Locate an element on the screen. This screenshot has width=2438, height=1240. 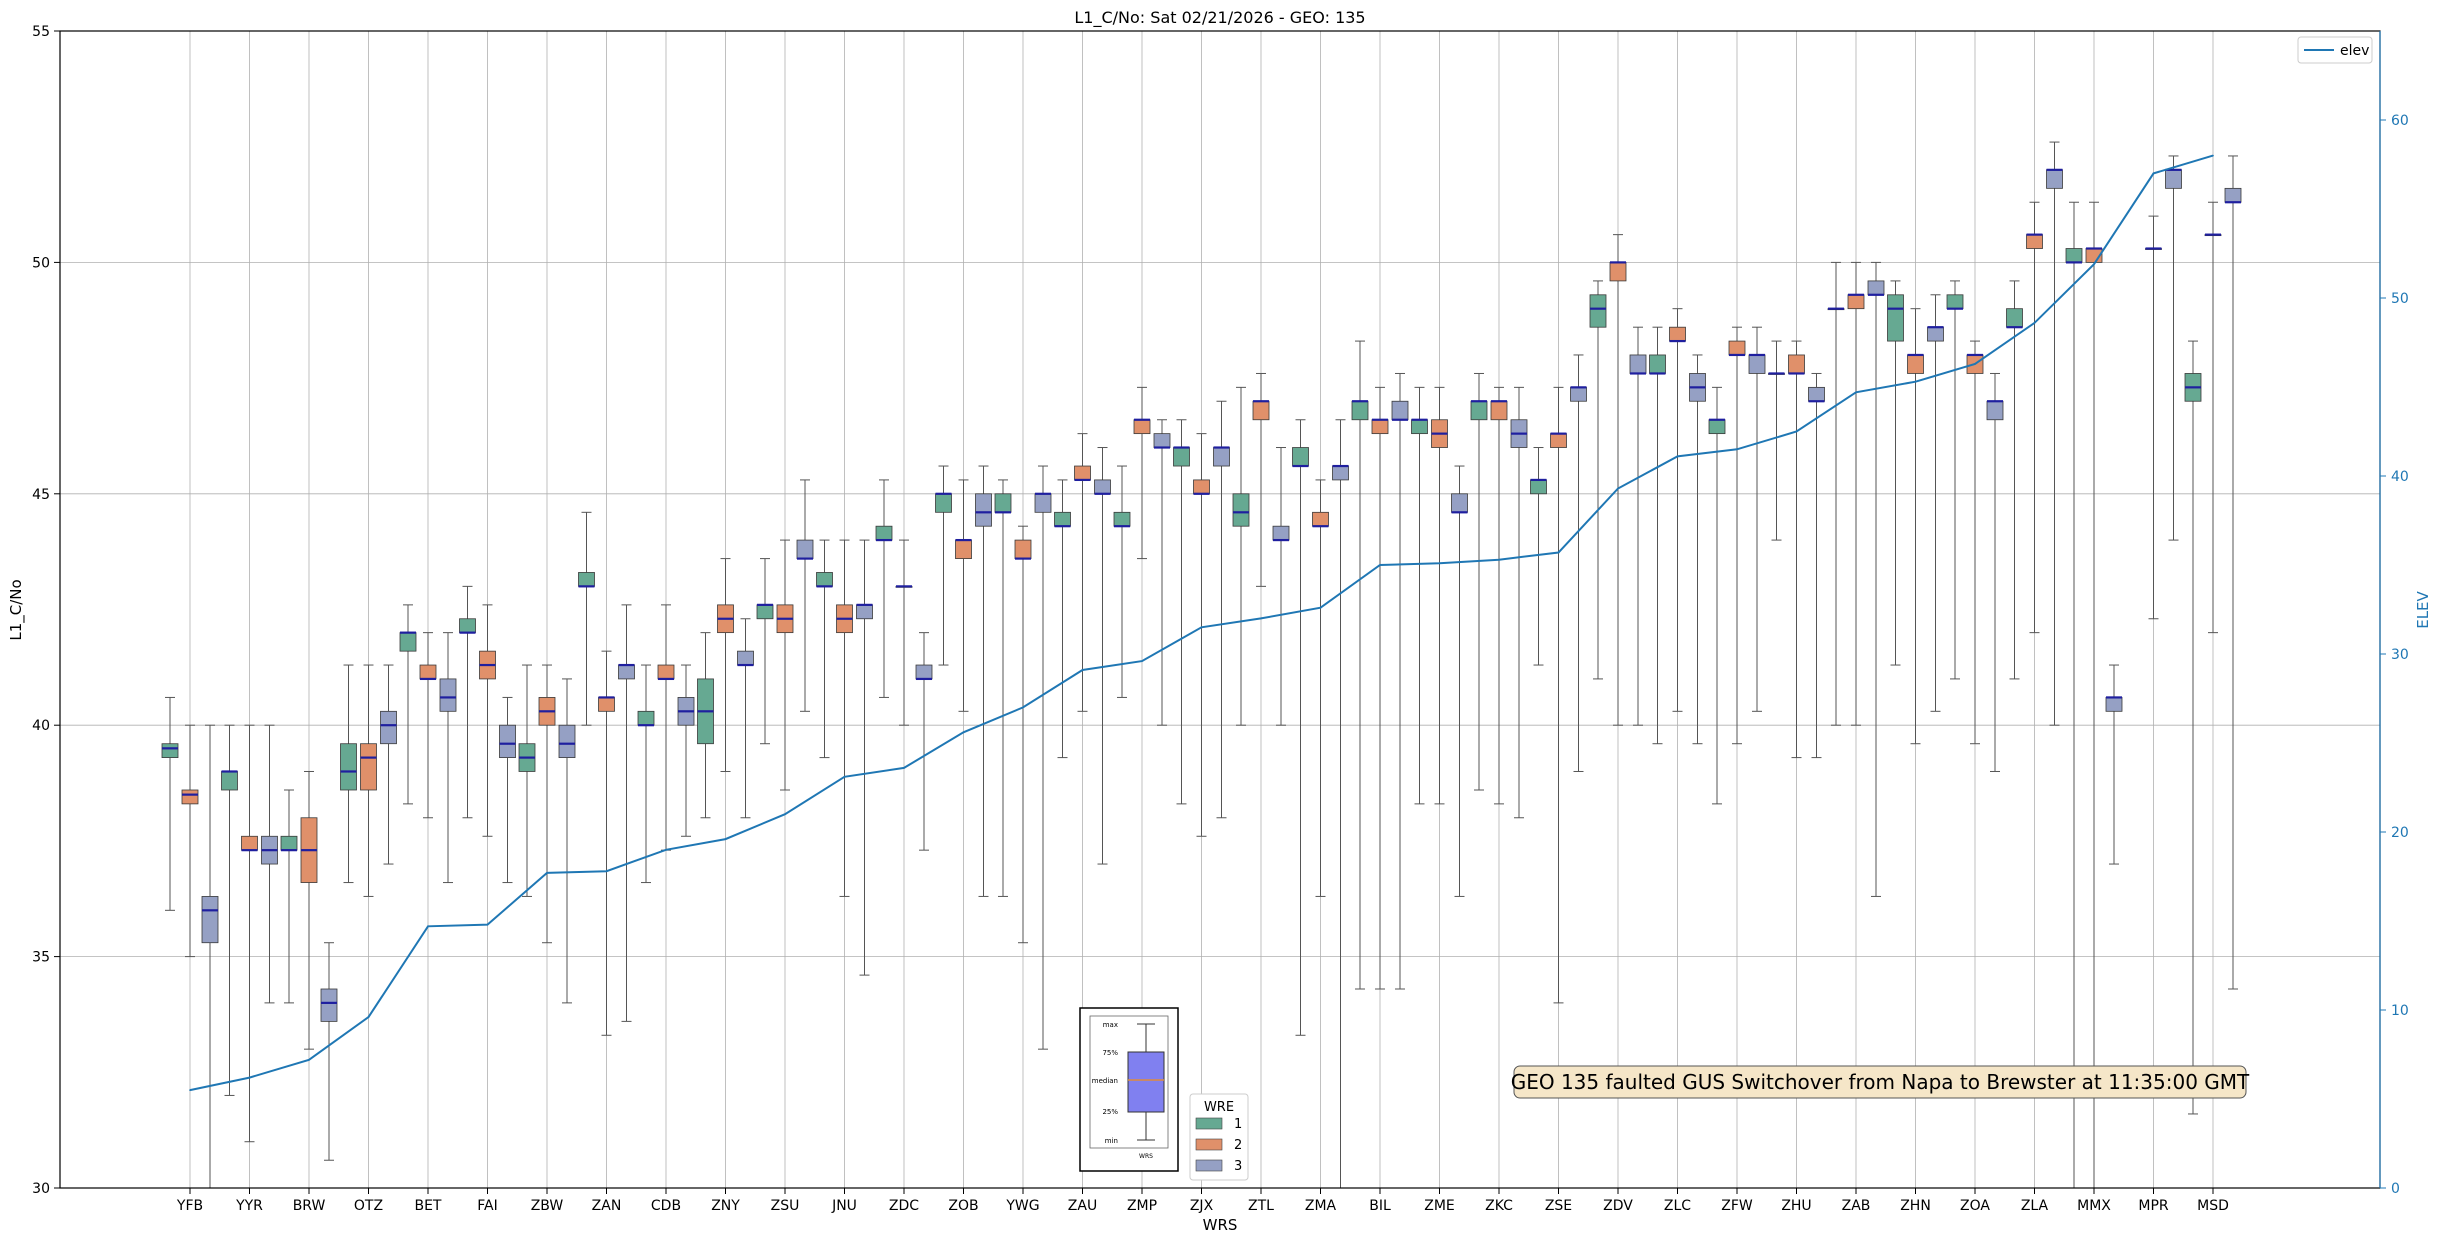
box-ZSU-wre2 is located at coordinates (785, 665).